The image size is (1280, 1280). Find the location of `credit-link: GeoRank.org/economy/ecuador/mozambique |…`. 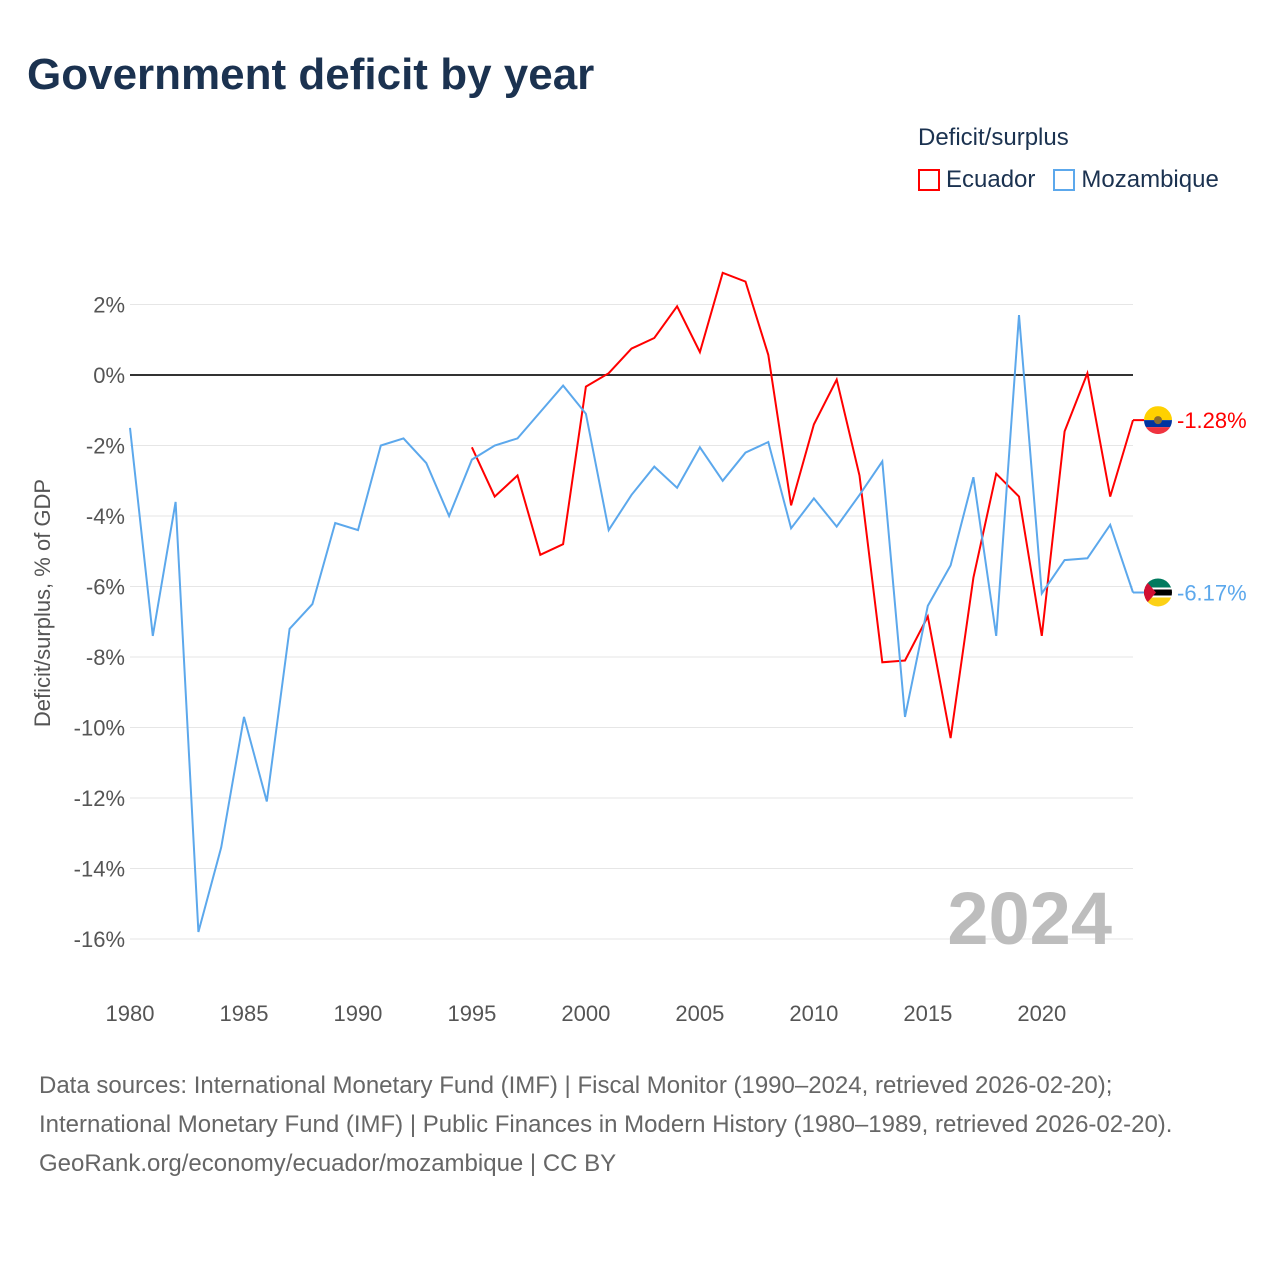

credit-link: GeoRank.org/economy/ecuador/mozambique |… is located at coordinates (328, 1163).